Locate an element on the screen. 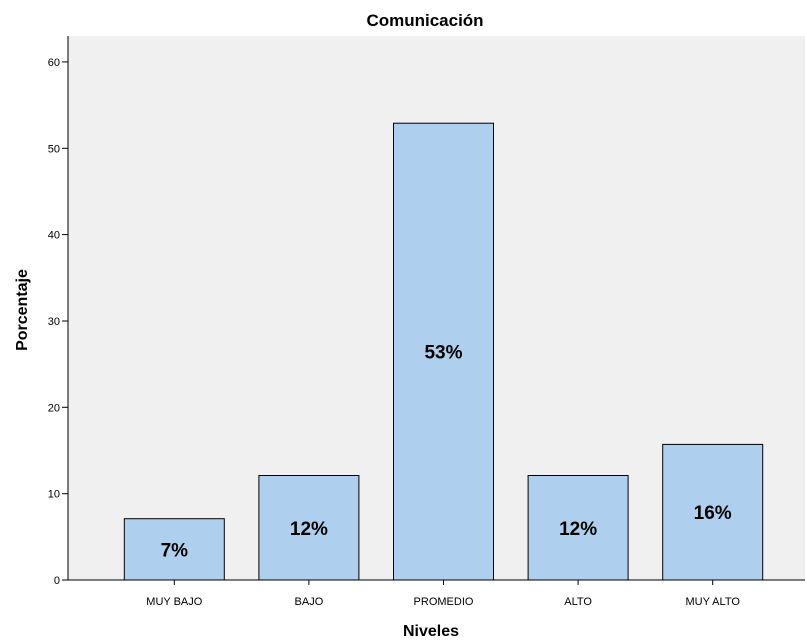 The image size is (807, 640). y-tick-label: 10 is located at coordinates (54, 495).